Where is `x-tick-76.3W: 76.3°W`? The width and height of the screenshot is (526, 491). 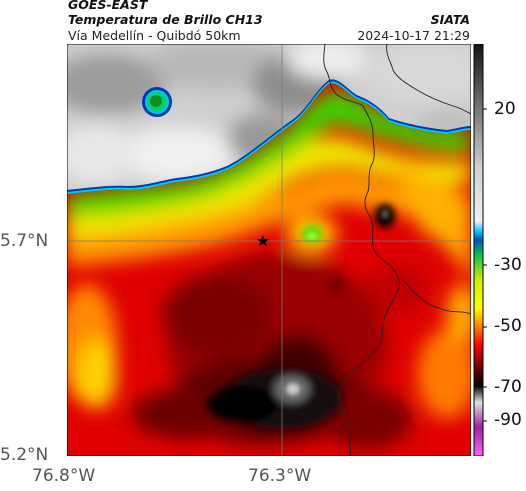
x-tick-76.3W: 76.3°W is located at coordinates (280, 476).